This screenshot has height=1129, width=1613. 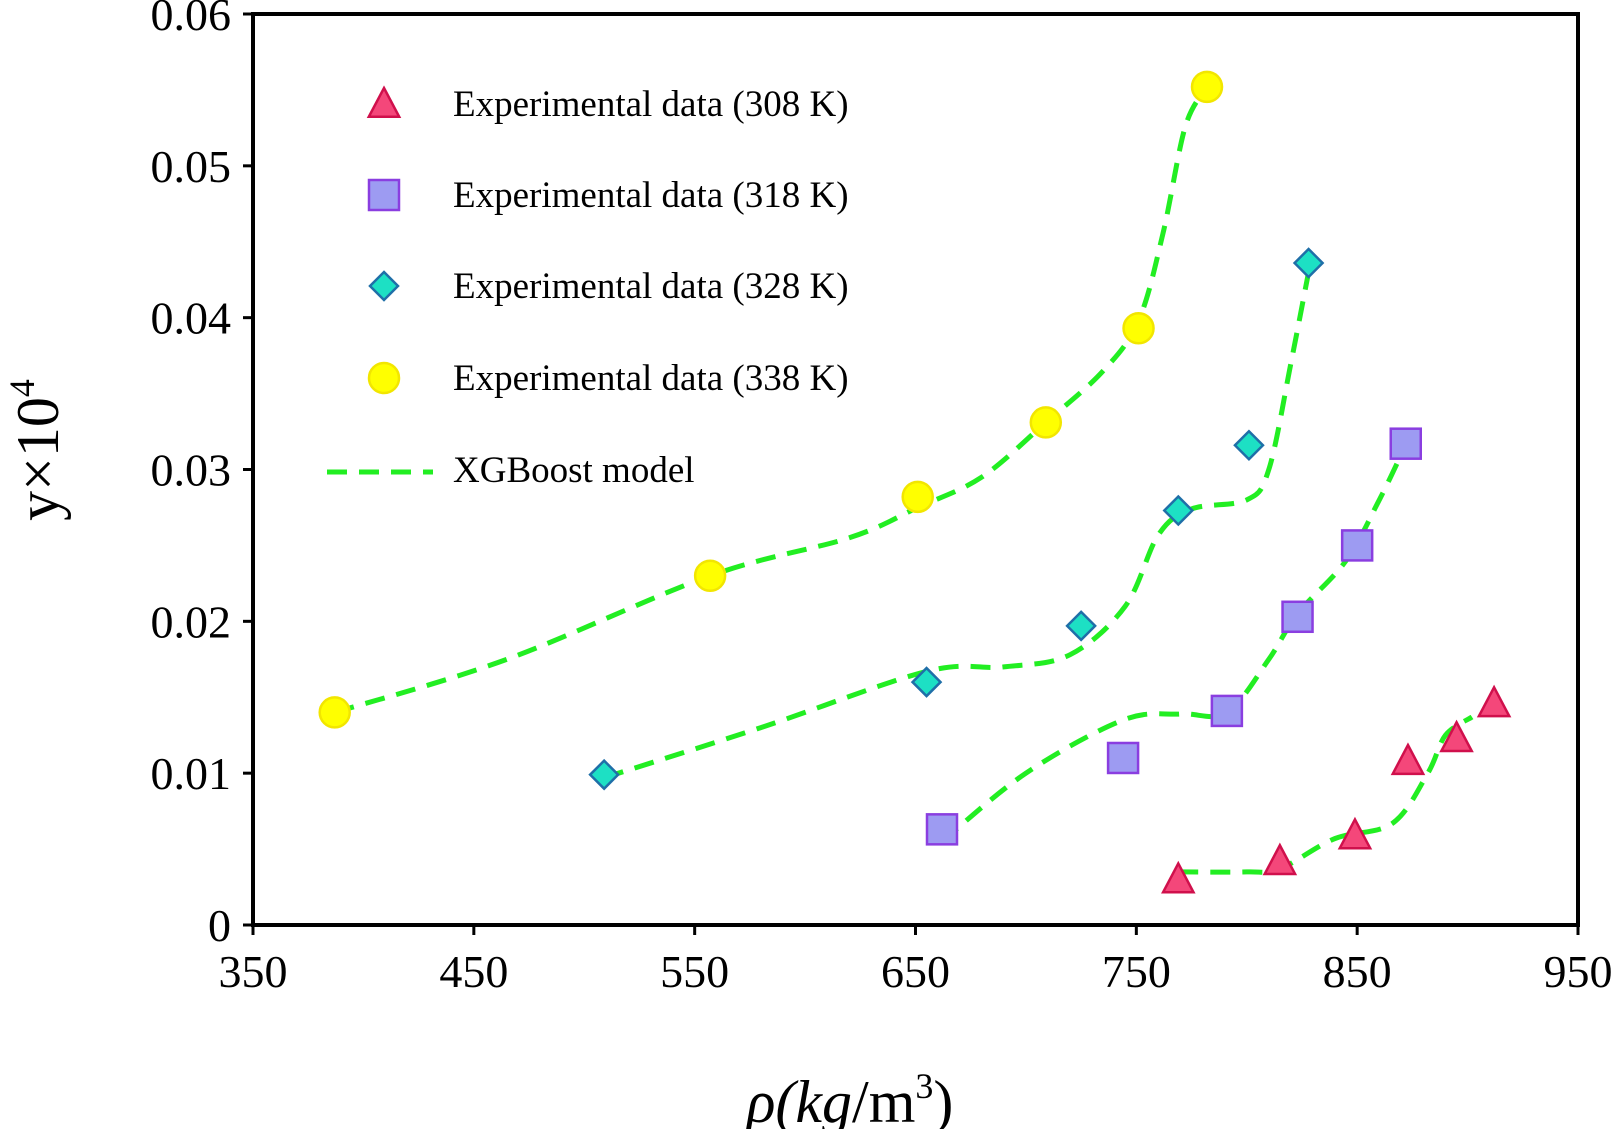 What do you see at coordinates (219, 925) in the screenshot?
I see `y-tick-label: 0` at bounding box center [219, 925].